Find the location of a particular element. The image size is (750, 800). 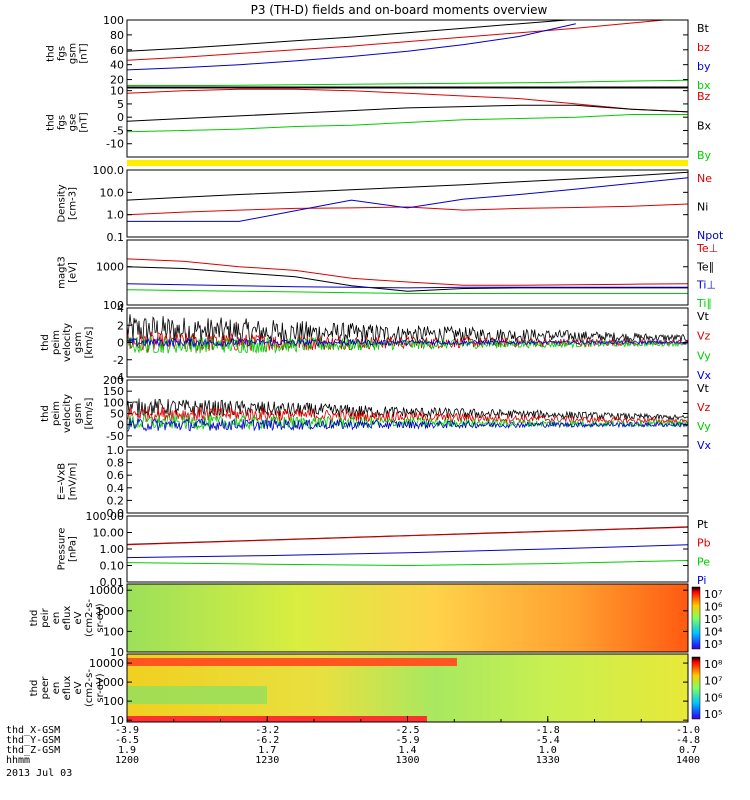

ytick-label: 1.00 is located at coordinates (112, 549).